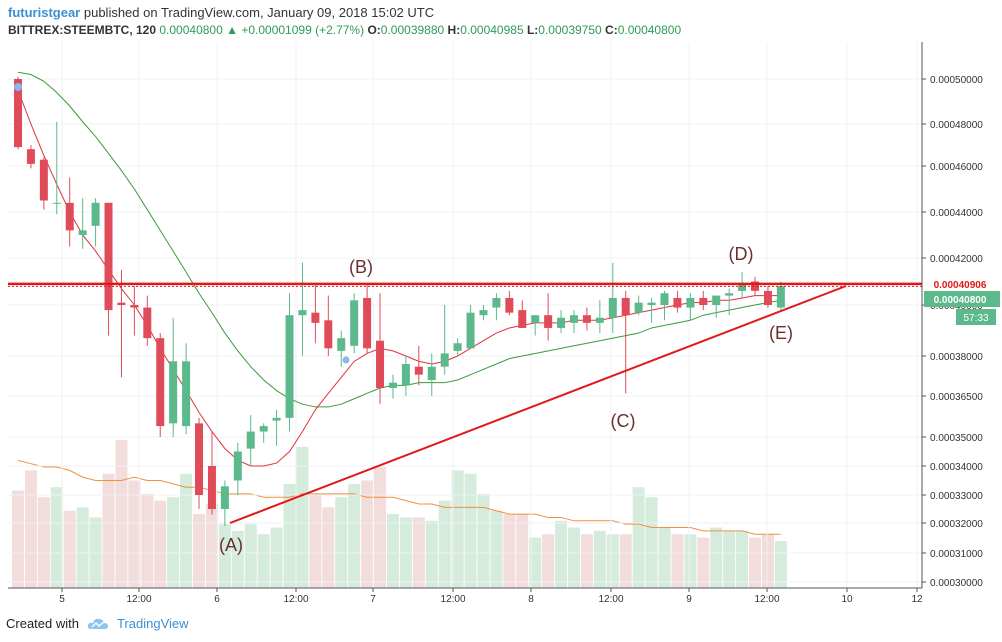  I want to click on last-price: 0.00040800, so click(191, 30).